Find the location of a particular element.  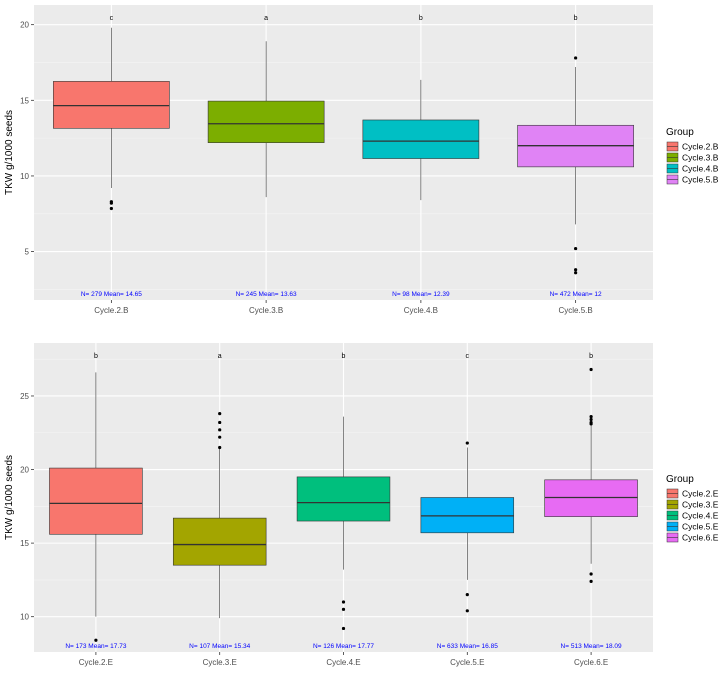

x-tick-label: Cycle.5.E is located at coordinates (467, 662).